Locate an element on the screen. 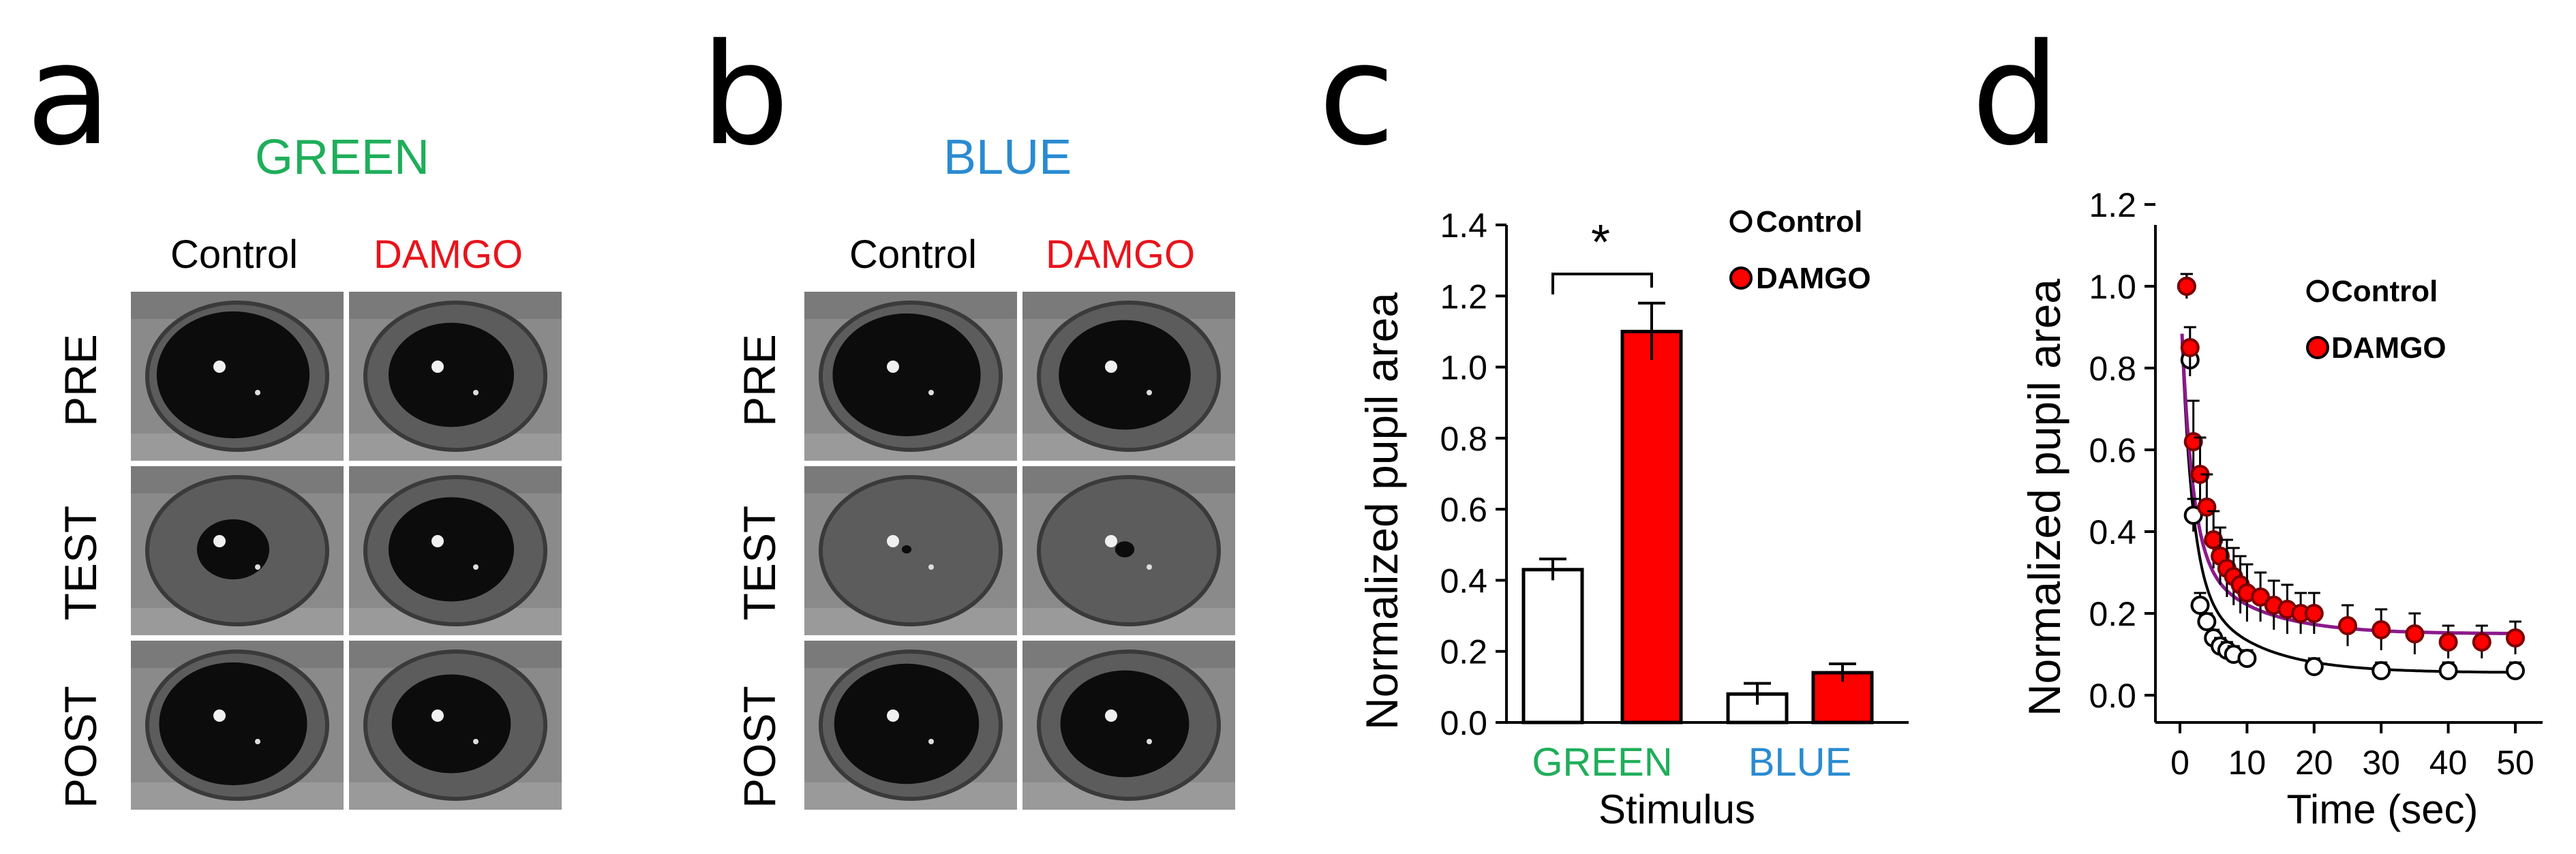 Image resolution: width=2576 pixels, height=854 pixels. panel-c-bar-green-control is located at coordinates (1553, 646).